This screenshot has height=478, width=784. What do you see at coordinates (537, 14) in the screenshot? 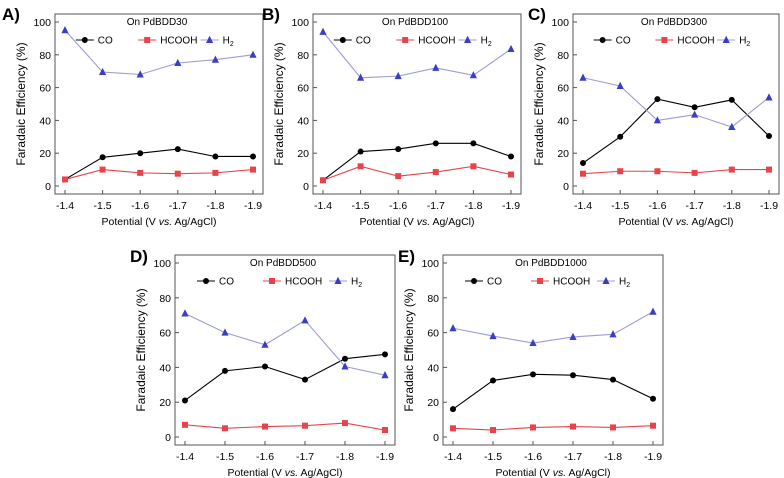
I see `panel-letter: C)` at bounding box center [537, 14].